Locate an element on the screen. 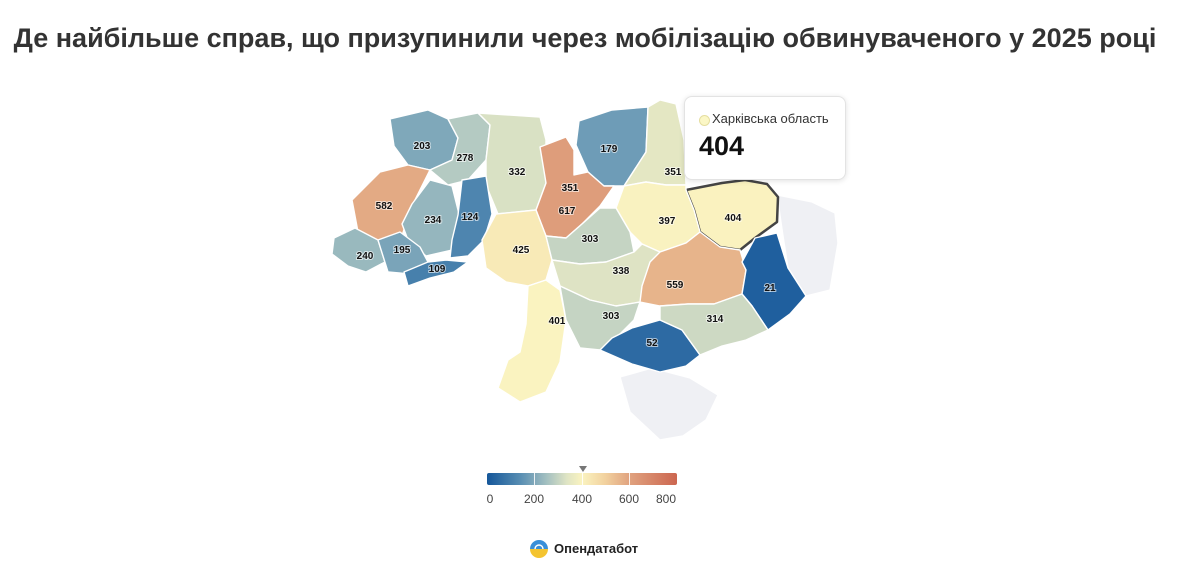 The width and height of the screenshot is (1200, 566). tooltip-region-value: 404 is located at coordinates (722, 146).